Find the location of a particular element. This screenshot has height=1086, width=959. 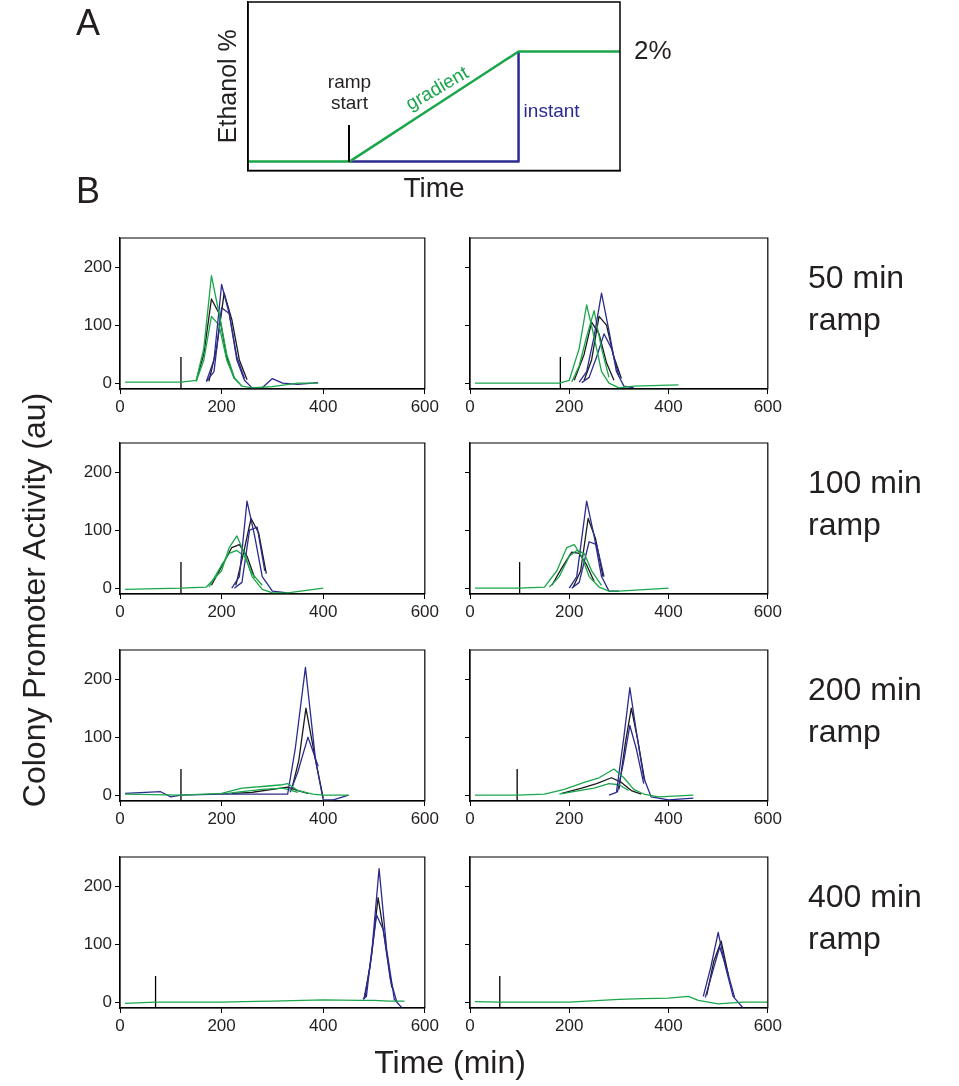

y-axis-title: Colony Promoter Activity (au) is located at coordinates (34, 600).